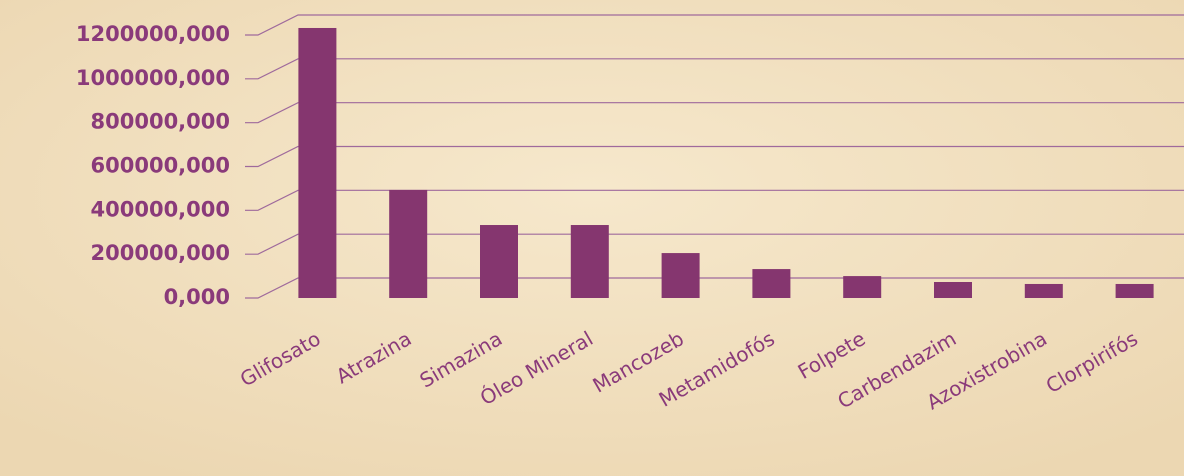 The height and width of the screenshot is (476, 1184). What do you see at coordinates (153, 78) in the screenshot?
I see `y-tick-label: 1000000,000` at bounding box center [153, 78].